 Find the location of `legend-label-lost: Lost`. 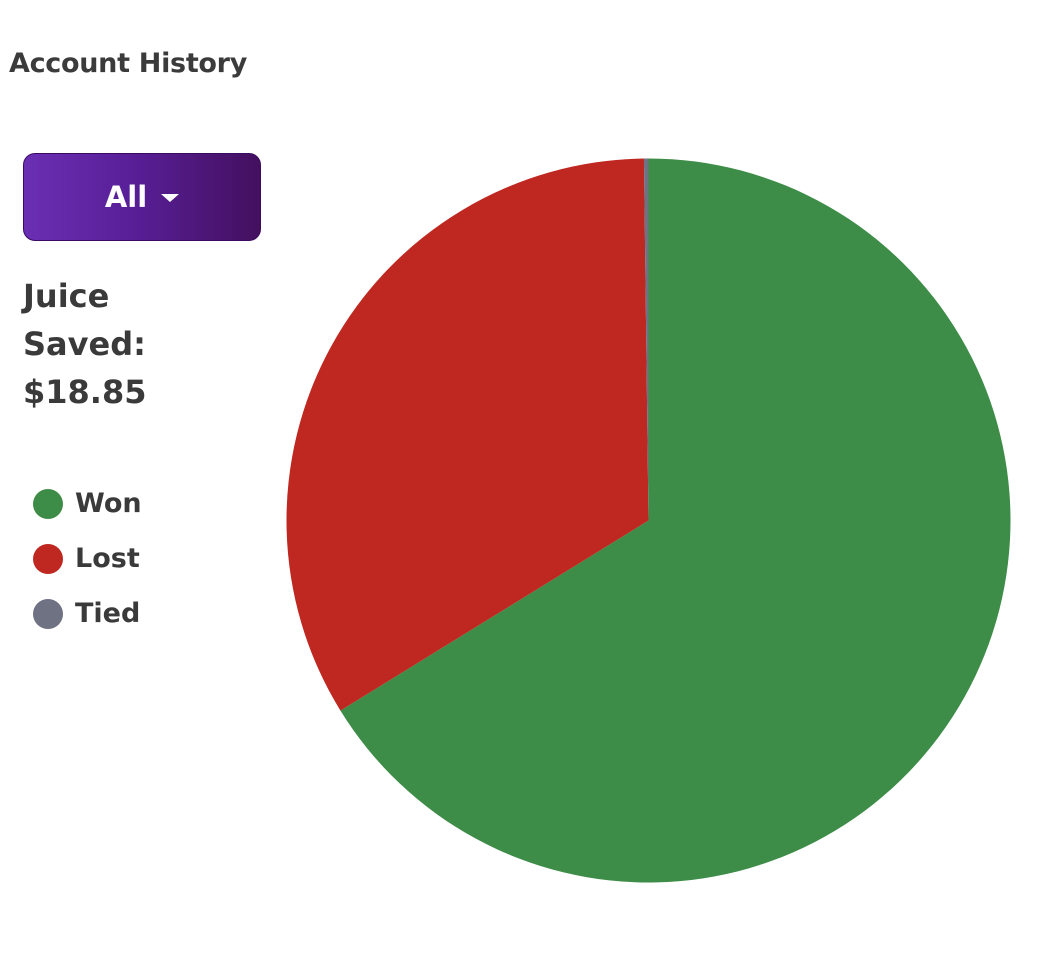

legend-label-lost: Lost is located at coordinates (107, 558).